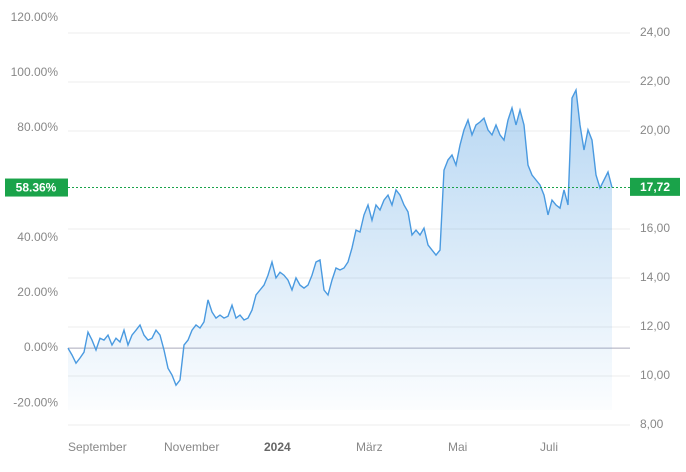 The height and width of the screenshot is (472, 686). I want to click on x-tick-label: September, so click(97, 447).